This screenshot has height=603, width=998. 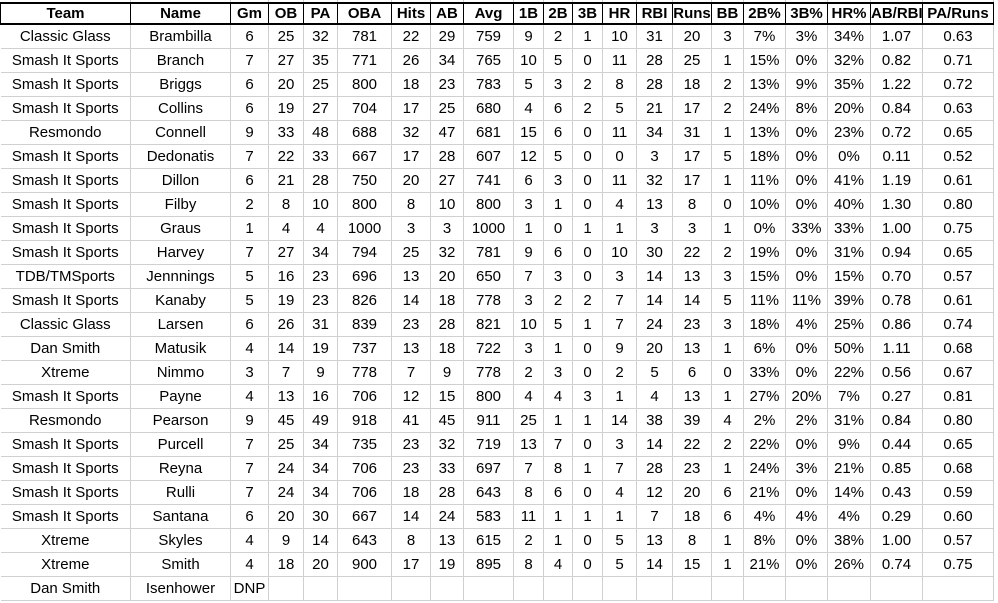 I want to click on cell-1b: 10, so click(x=528, y=60).